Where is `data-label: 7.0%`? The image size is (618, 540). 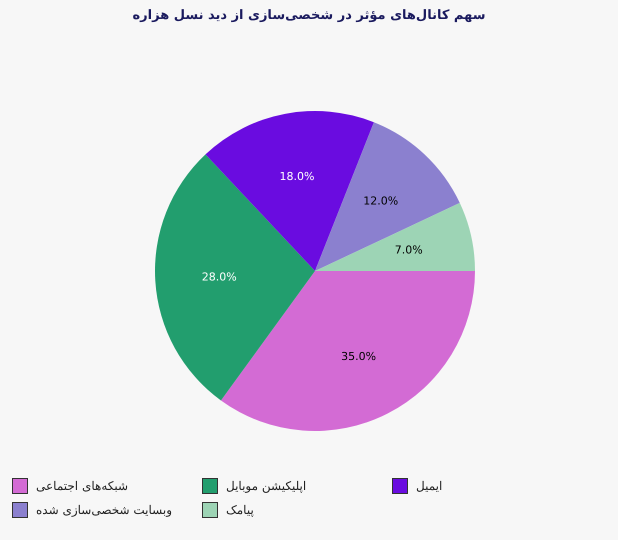
data-label: 7.0% is located at coordinates (408, 250).